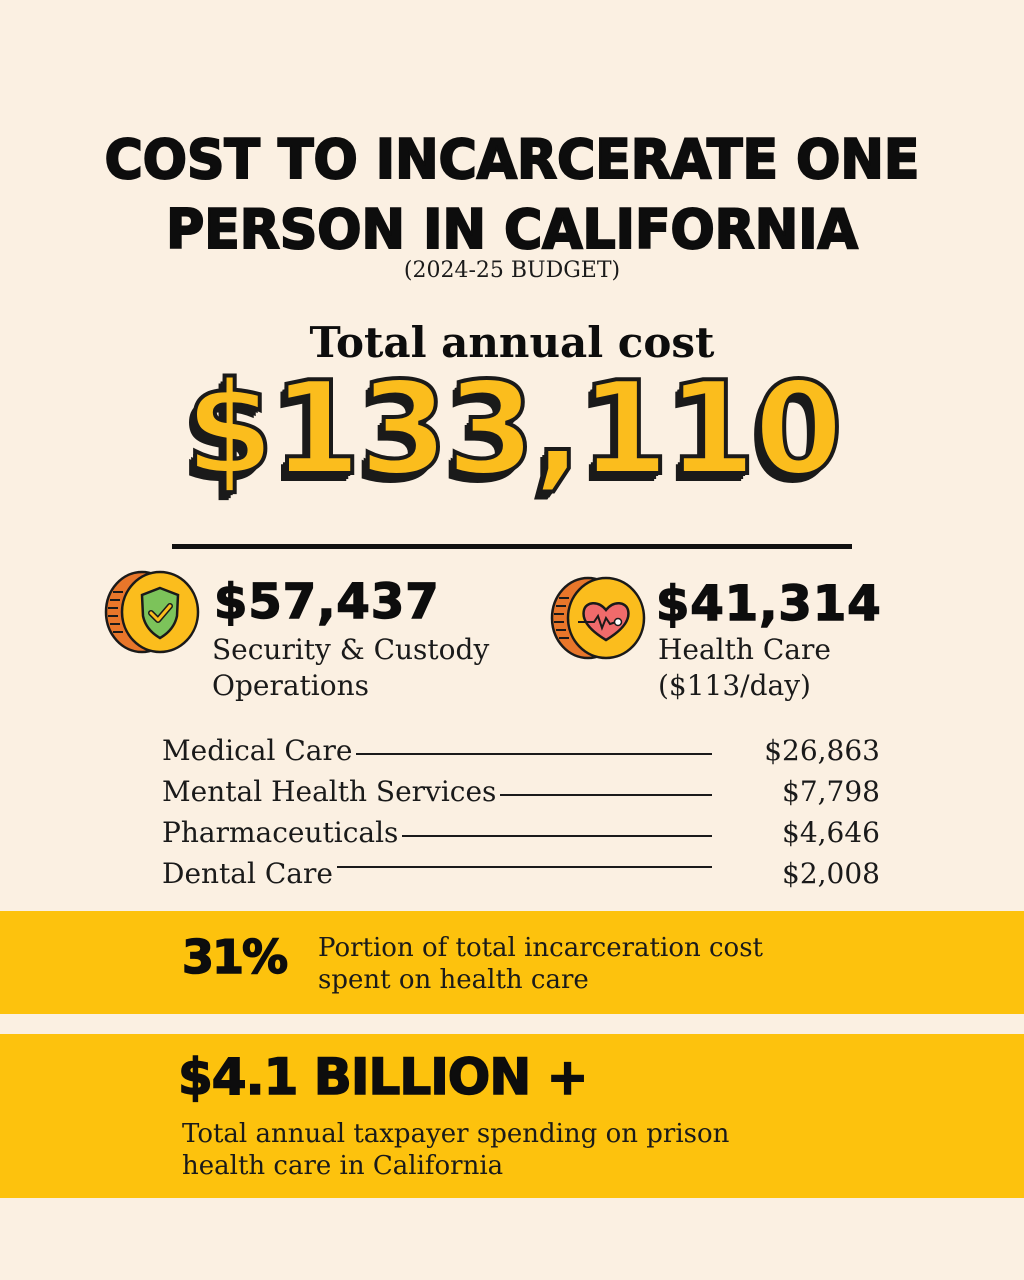 This screenshot has height=1280, width=1024. I want to click on breakdown-amount: $4,646, so click(831, 832).